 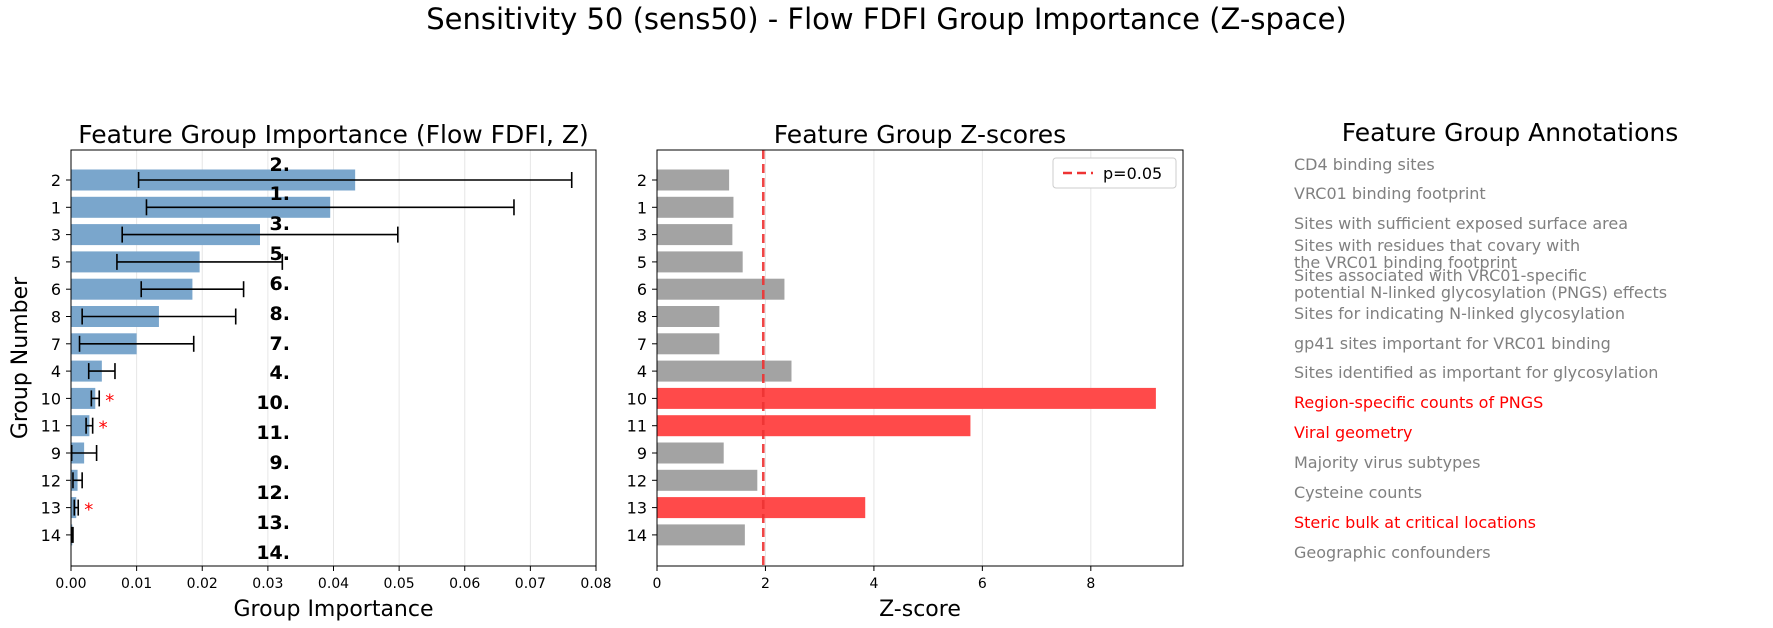 I want to click on x-tick-label: 0.04, so click(x=333, y=584).